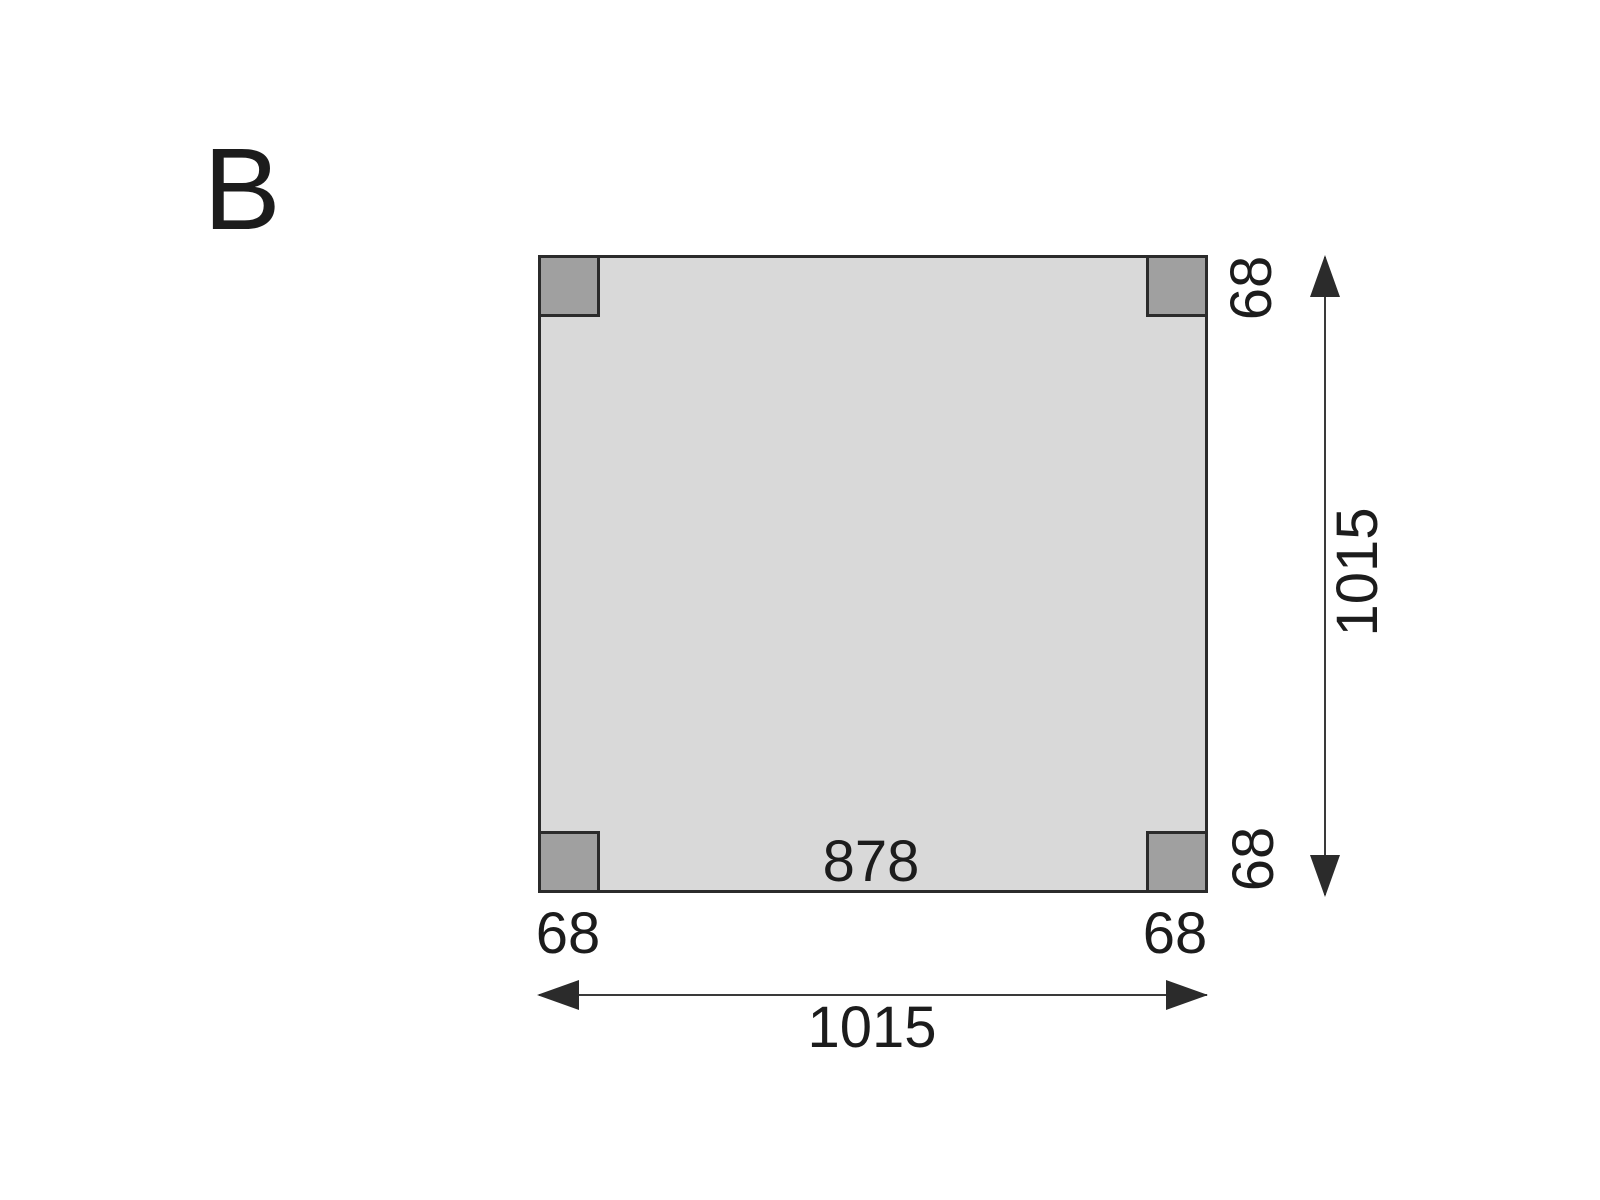 The width and height of the screenshot is (1600, 1200). What do you see at coordinates (873, 995) in the screenshot?
I see `width-dimension-line` at bounding box center [873, 995].